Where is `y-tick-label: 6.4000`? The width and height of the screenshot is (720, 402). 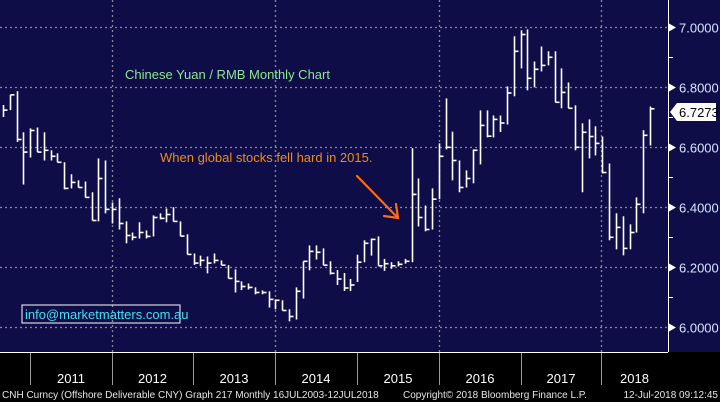 y-tick-label: 6.4000 is located at coordinates (699, 208).